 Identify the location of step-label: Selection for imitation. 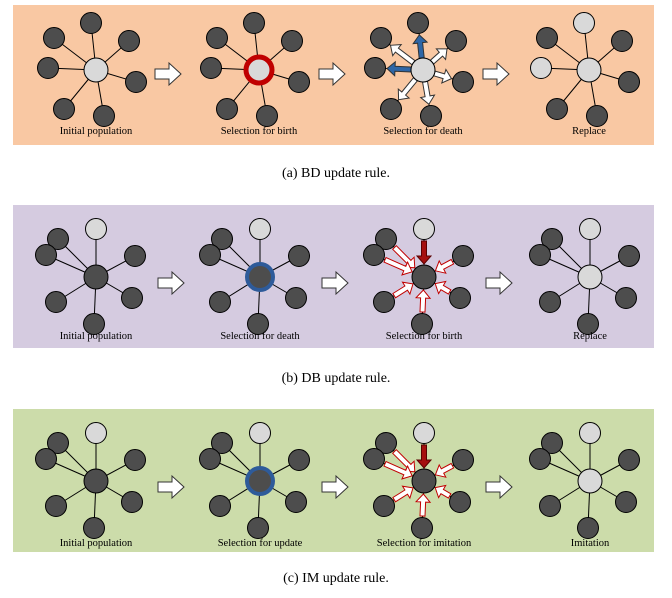
(424, 543).